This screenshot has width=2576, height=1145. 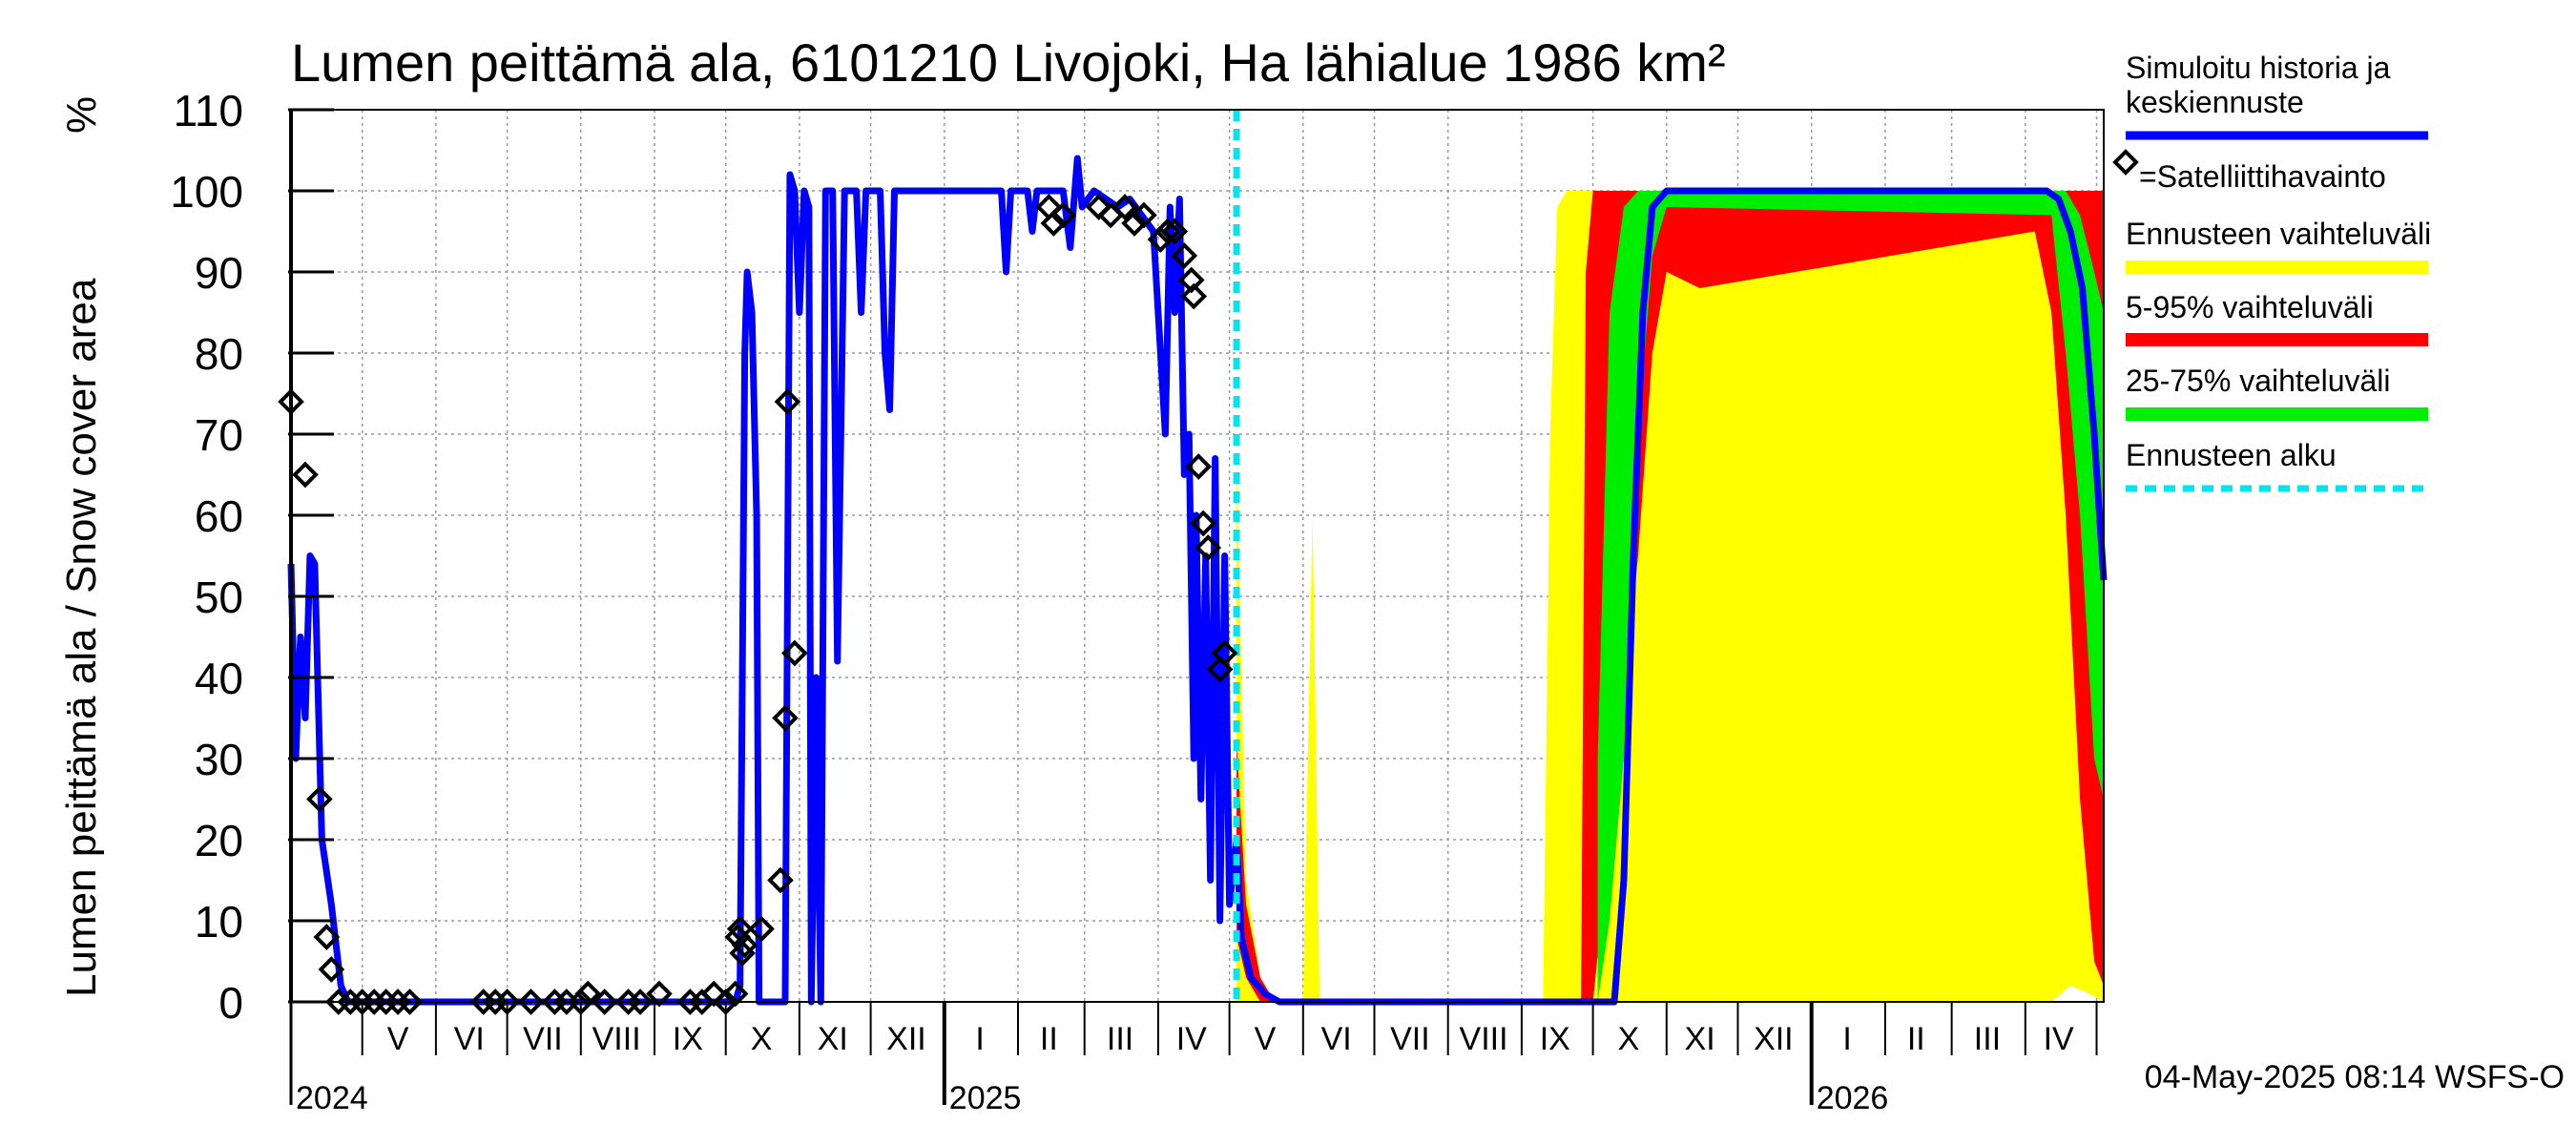 I want to click on y-axis-unit: %, so click(x=81, y=115).